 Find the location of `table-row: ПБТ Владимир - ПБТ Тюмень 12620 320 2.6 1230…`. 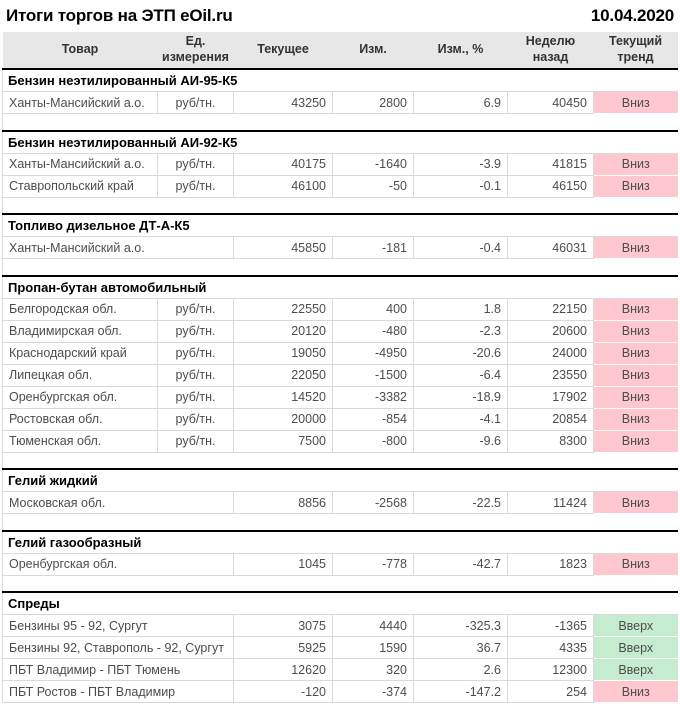

table-row: ПБТ Владимир - ПБТ Тюмень 12620 320 2.6 1230… is located at coordinates (340, 669).